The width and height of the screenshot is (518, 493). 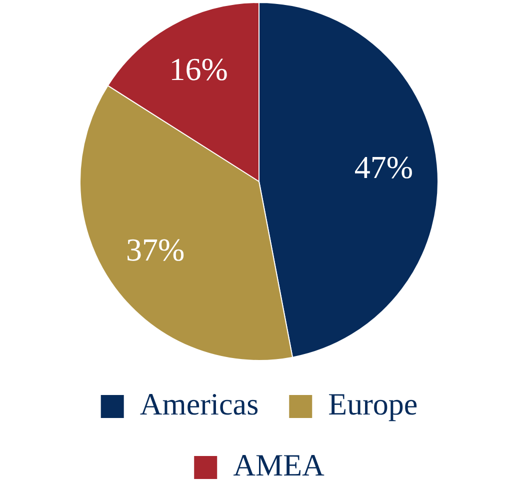 What do you see at coordinates (198, 69) in the screenshot?
I see `data-label: 16%` at bounding box center [198, 69].